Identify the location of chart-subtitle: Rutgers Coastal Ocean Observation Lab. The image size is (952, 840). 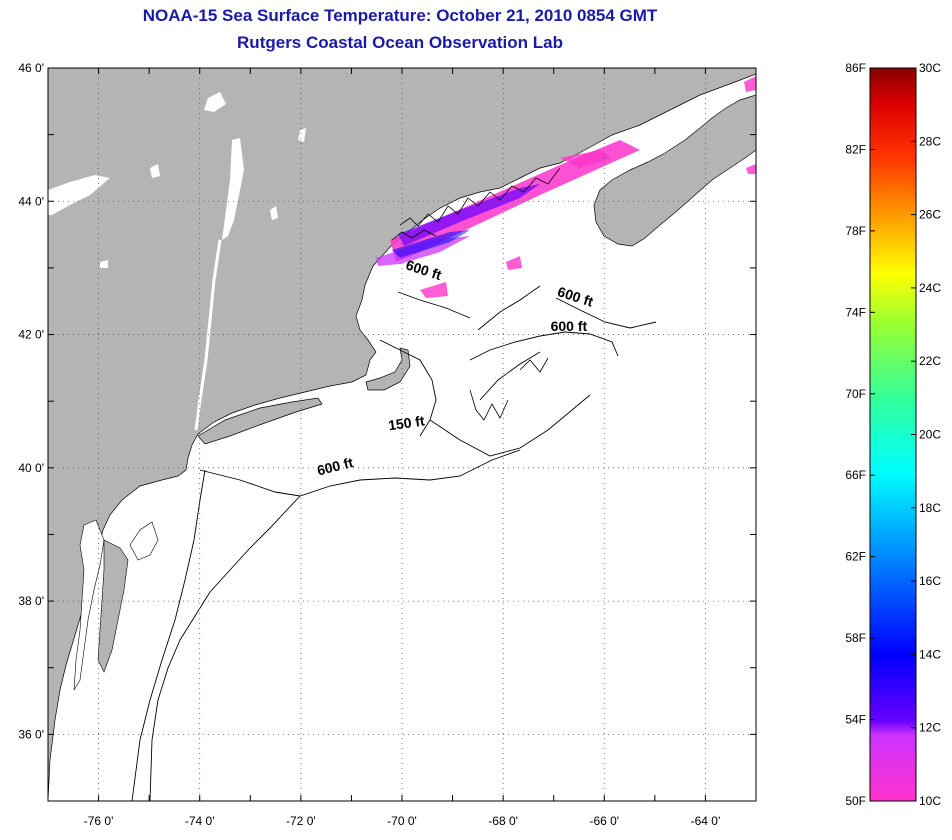
(400, 42).